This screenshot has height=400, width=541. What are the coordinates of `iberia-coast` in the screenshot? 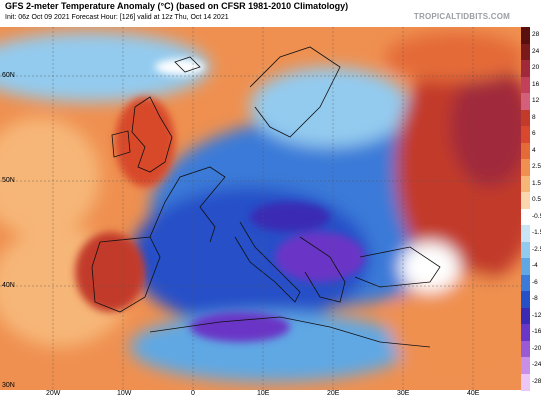 It's located at (126, 274).